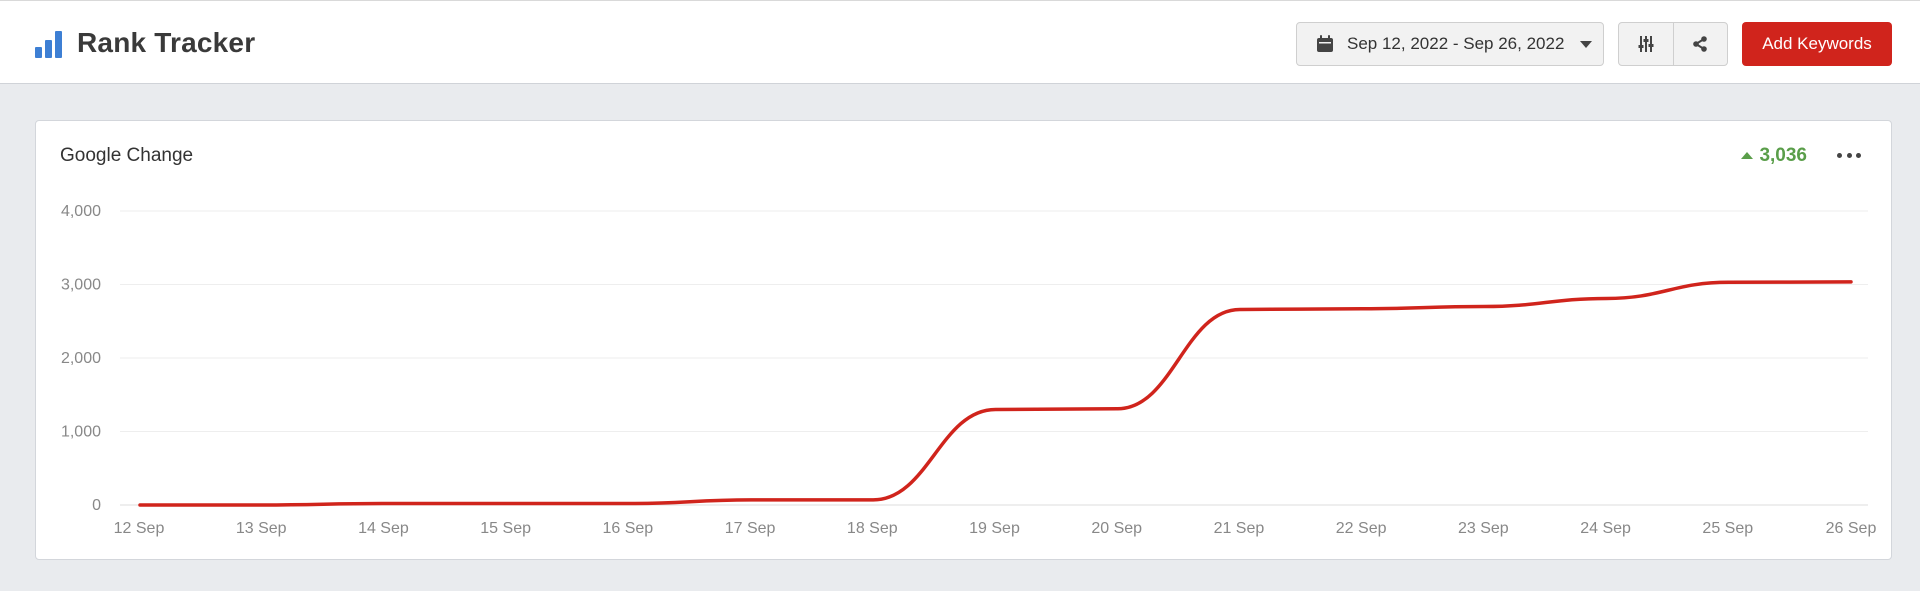 This screenshot has height=591, width=1920. I want to click on app-title: Rank Tracker, so click(166, 42).